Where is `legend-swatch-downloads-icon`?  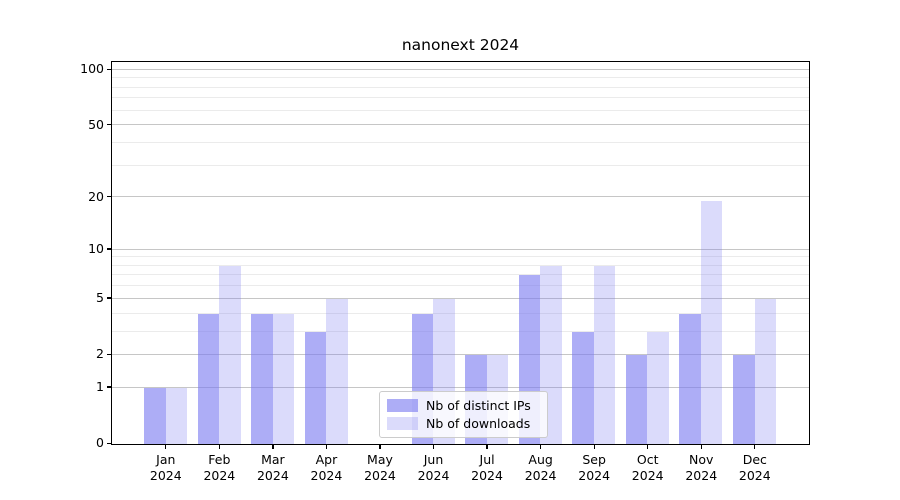 legend-swatch-downloads-icon is located at coordinates (402, 423).